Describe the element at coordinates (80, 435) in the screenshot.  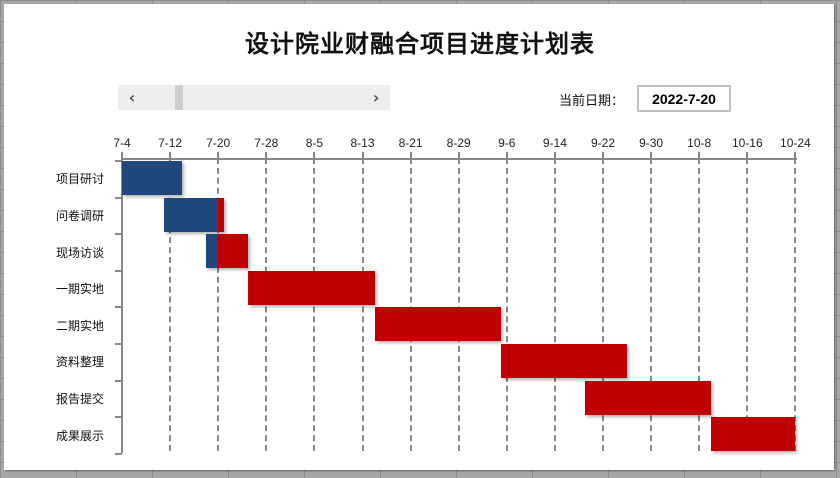
I see `task-label: 成果展示` at that location.